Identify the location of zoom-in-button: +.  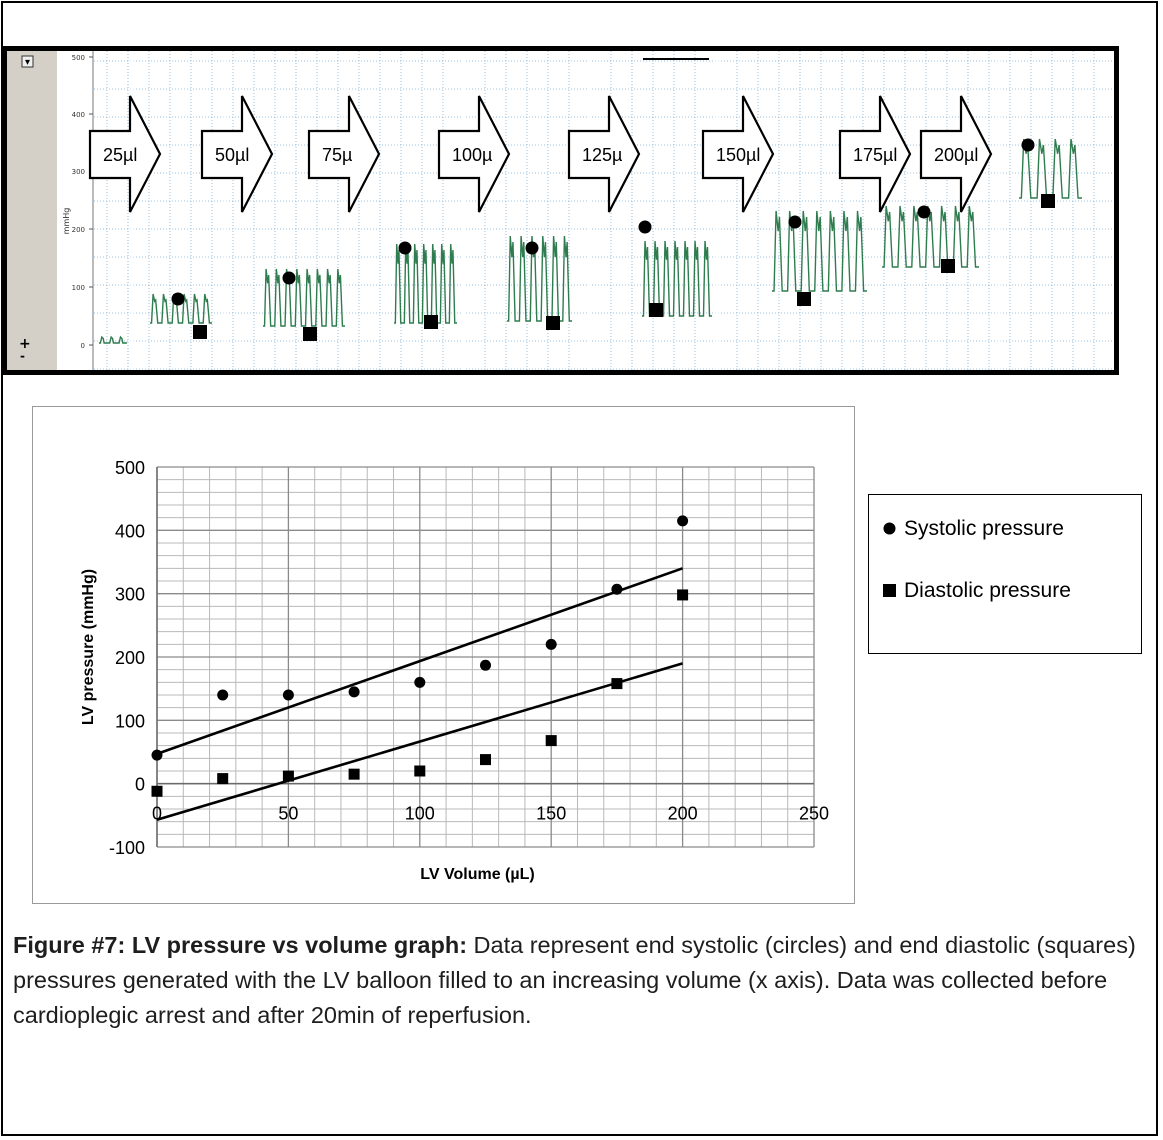
(25, 344).